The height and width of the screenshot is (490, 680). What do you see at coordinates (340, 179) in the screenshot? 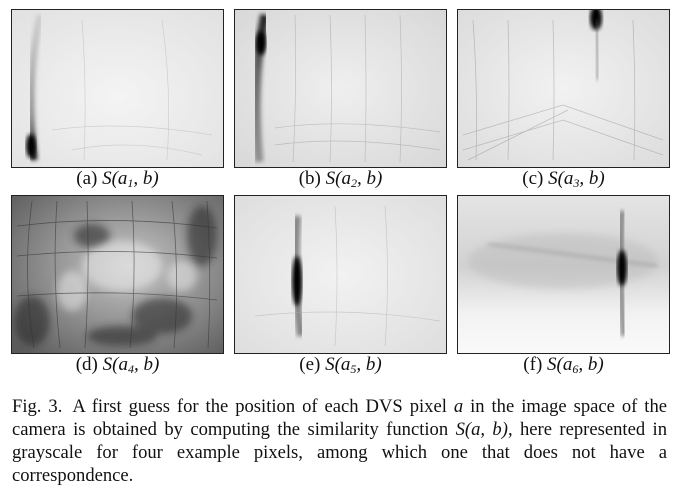
I see `panel-label-b: (b) S(a2, b)` at bounding box center [340, 179].